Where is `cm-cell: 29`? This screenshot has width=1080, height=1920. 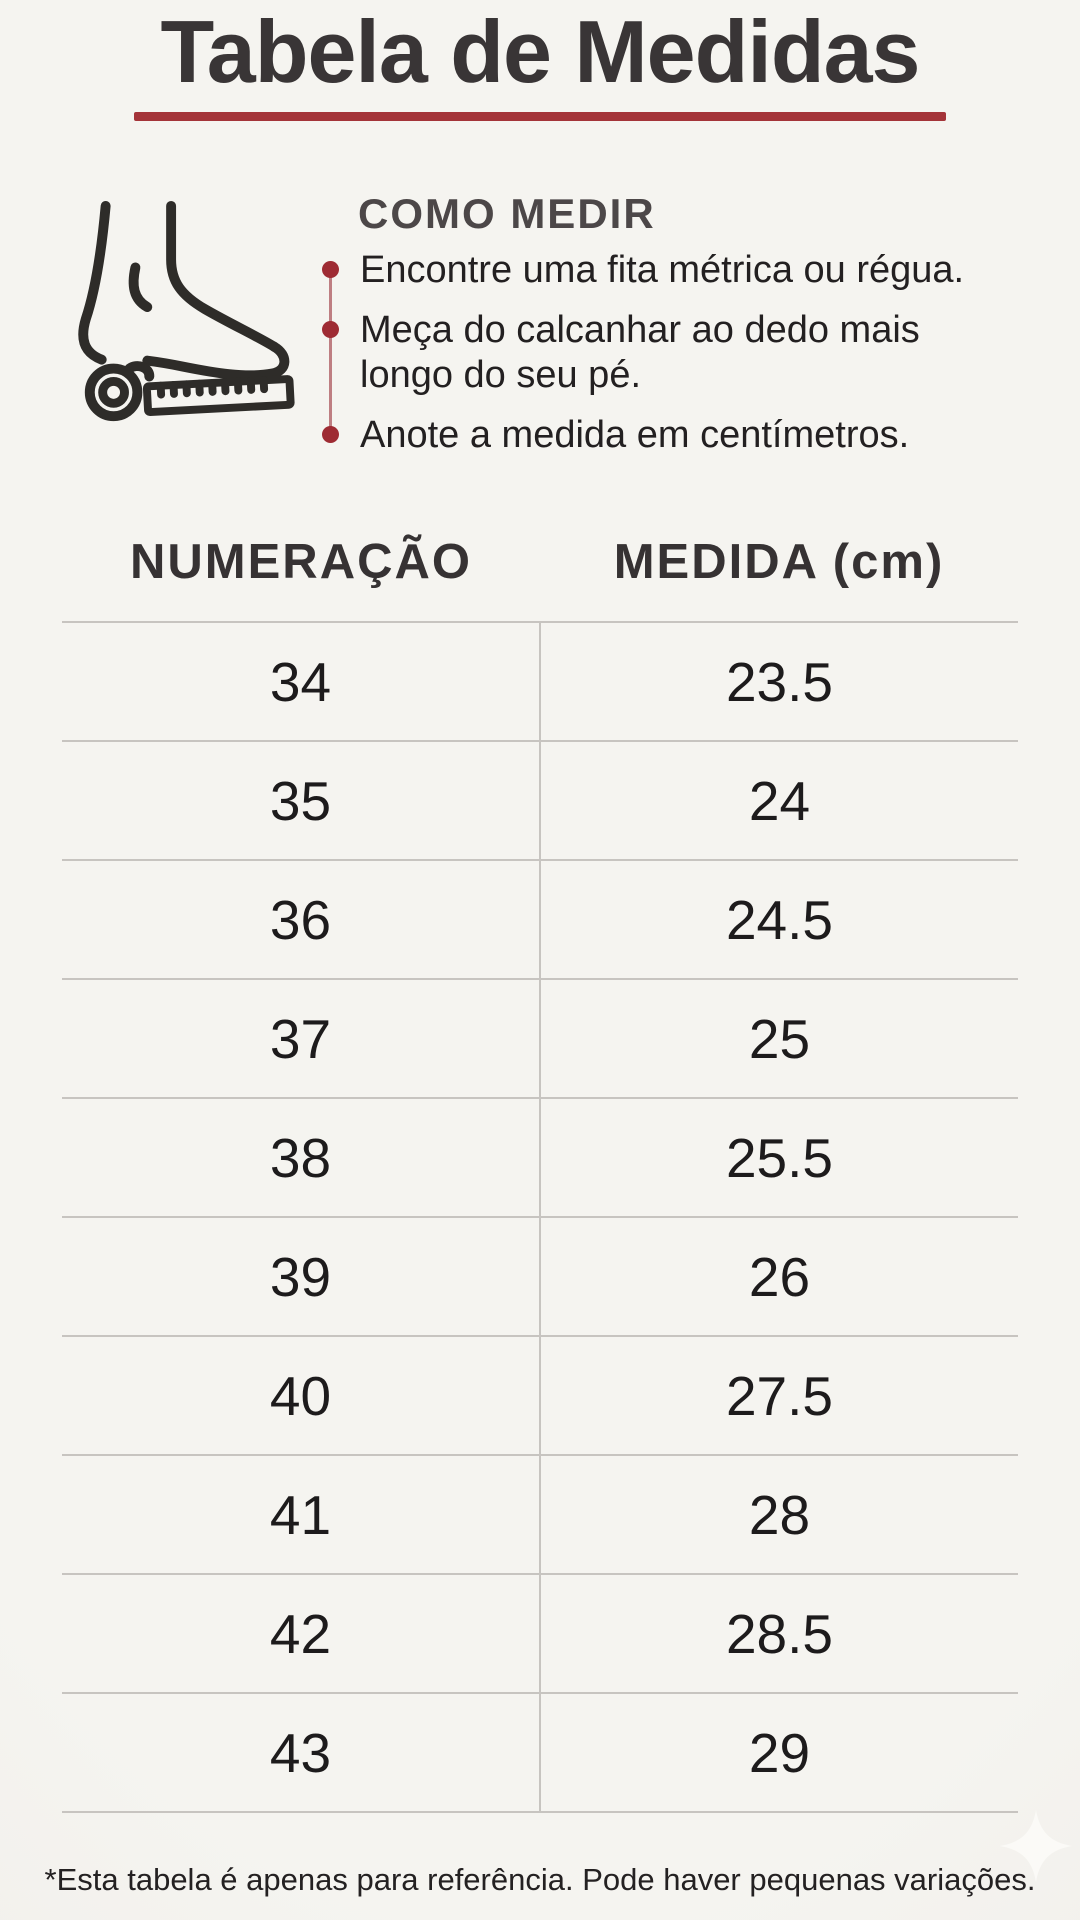 cm-cell: 29 is located at coordinates (779, 1752).